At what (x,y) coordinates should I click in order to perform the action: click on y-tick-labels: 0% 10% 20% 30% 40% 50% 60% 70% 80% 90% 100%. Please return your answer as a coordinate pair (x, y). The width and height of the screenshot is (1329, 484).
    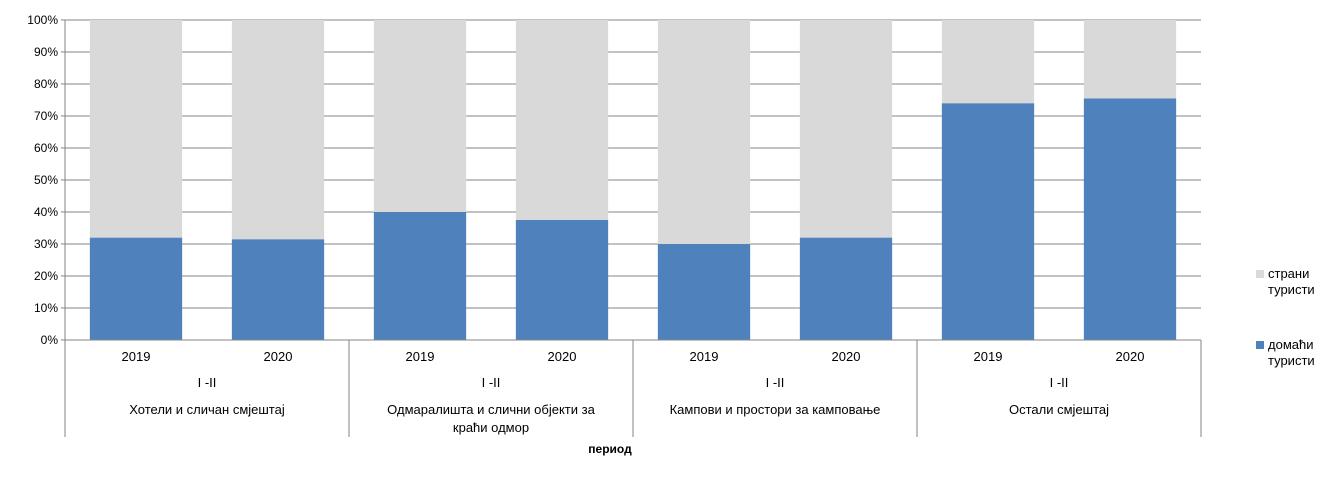
    Looking at the image, I should click on (42, 180).